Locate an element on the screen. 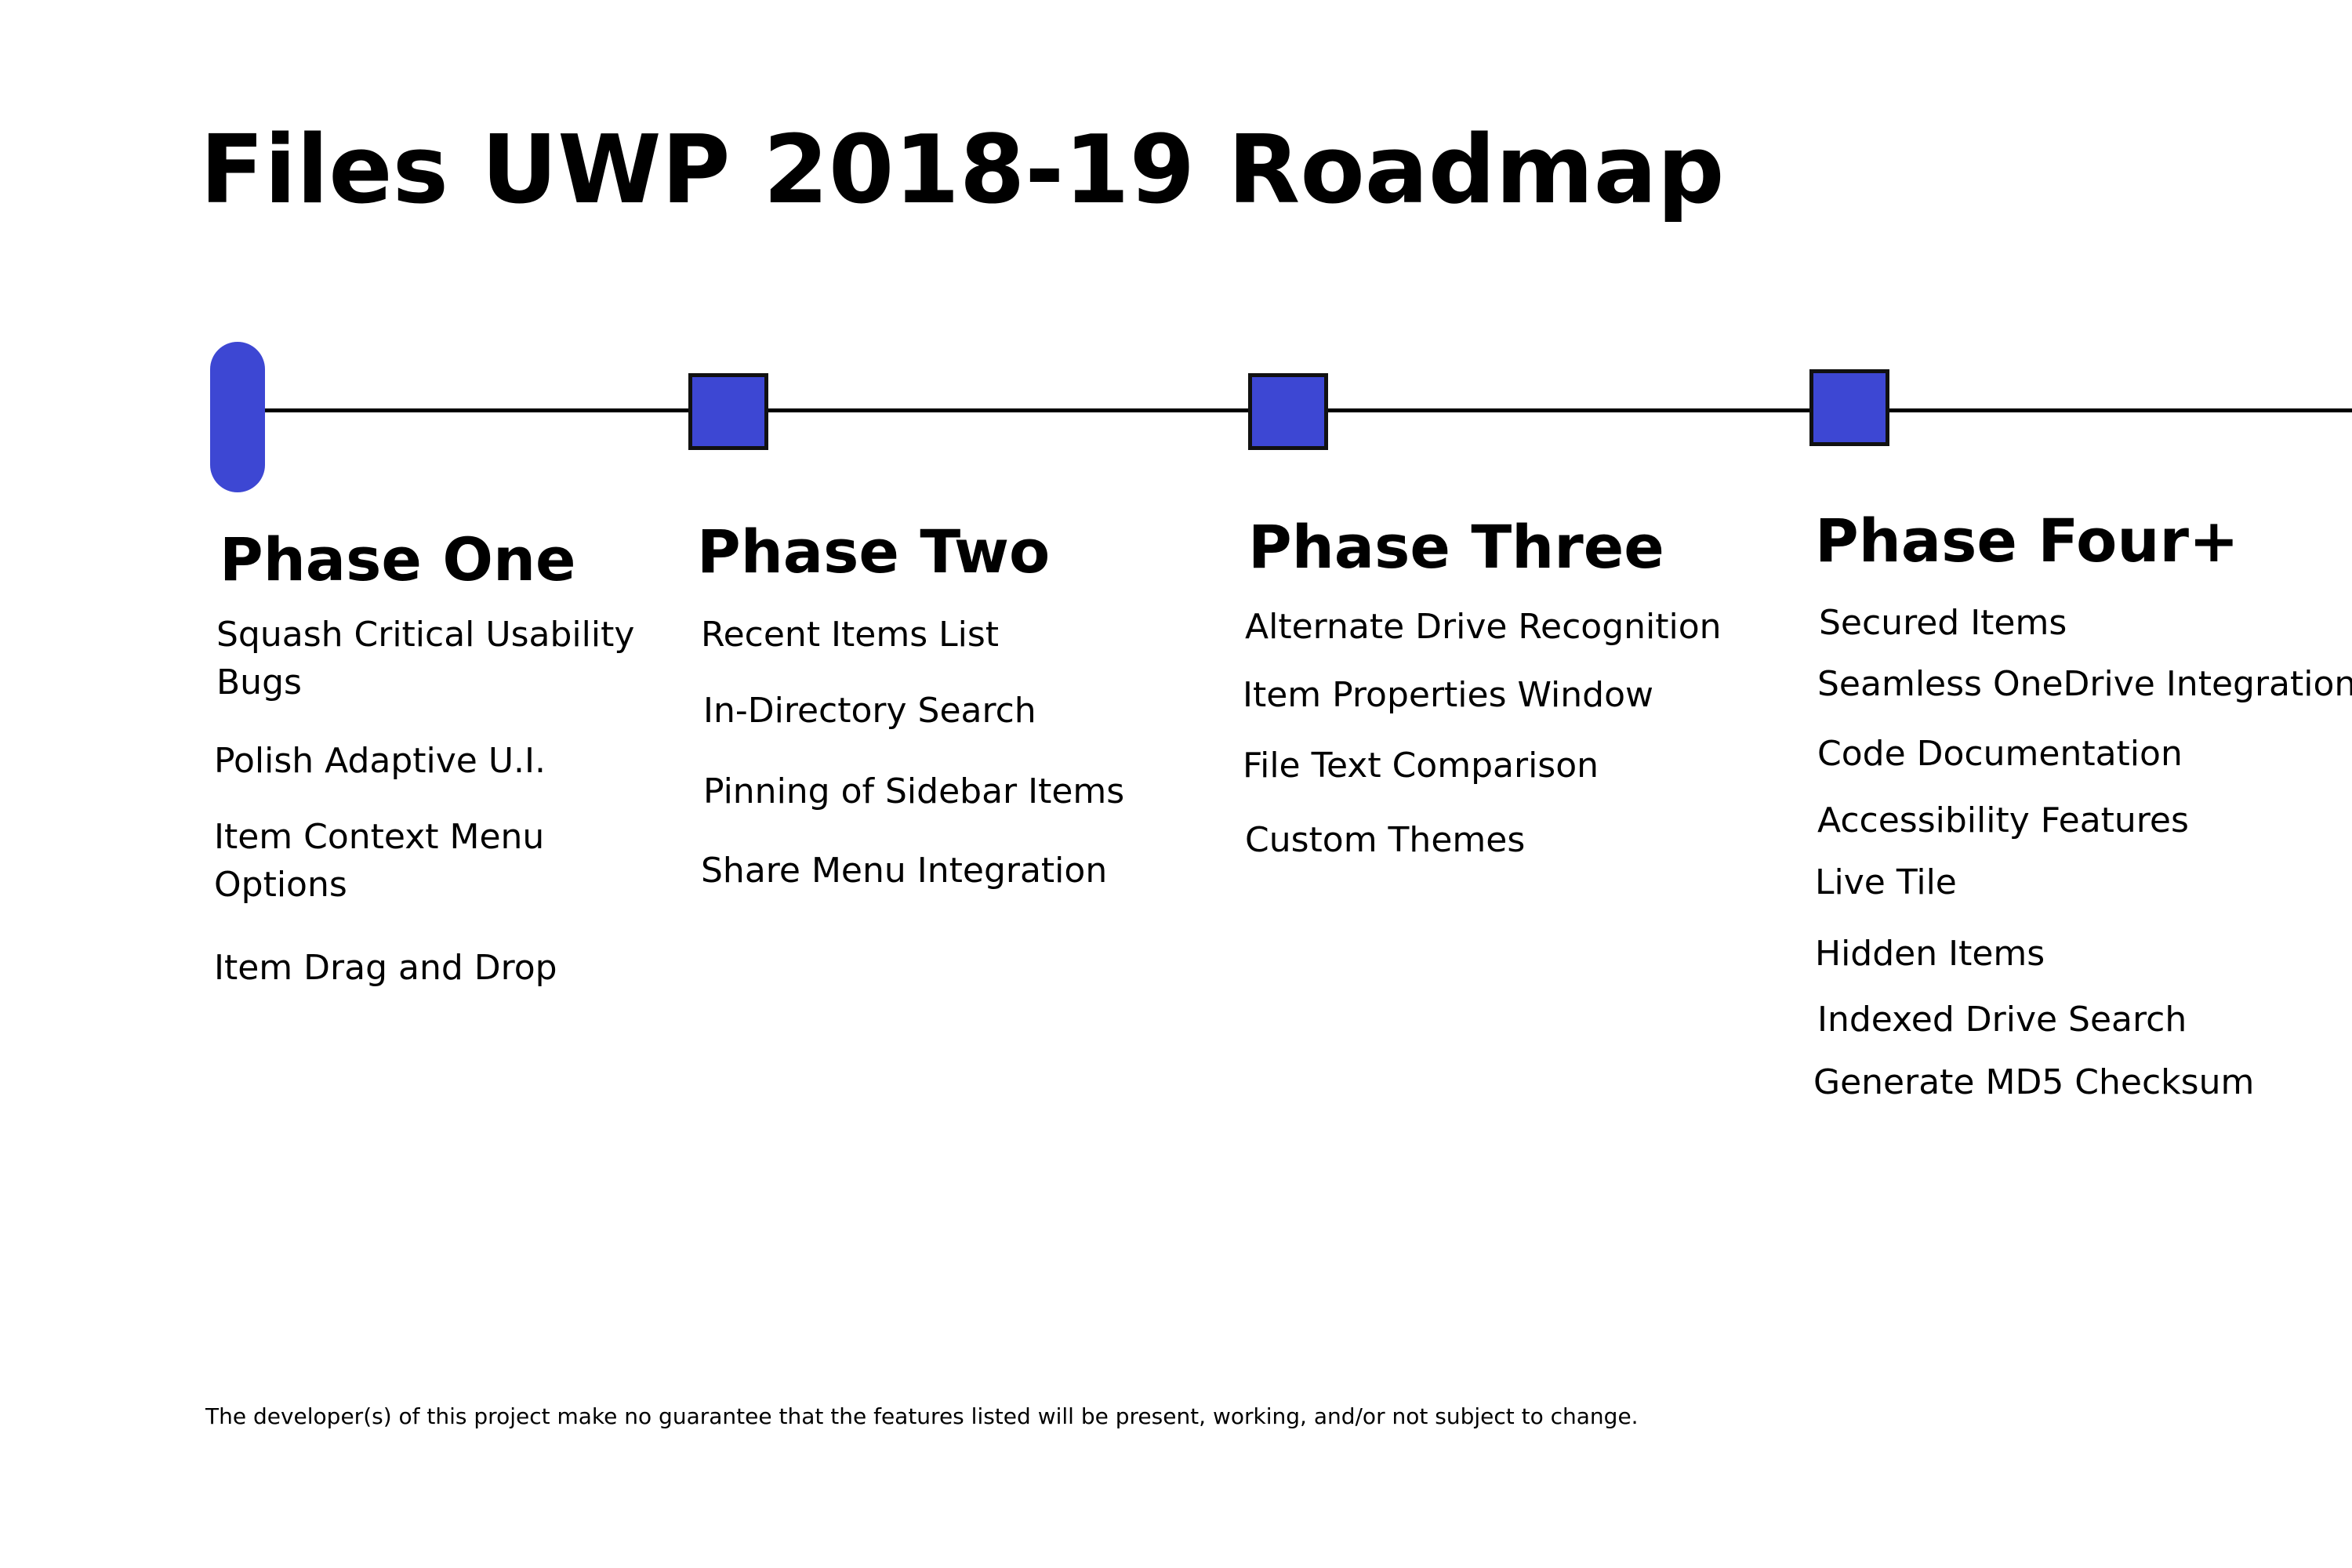 The height and width of the screenshot is (1568, 2352). phase-one-item: Item Context Menu is located at coordinates (379, 837).